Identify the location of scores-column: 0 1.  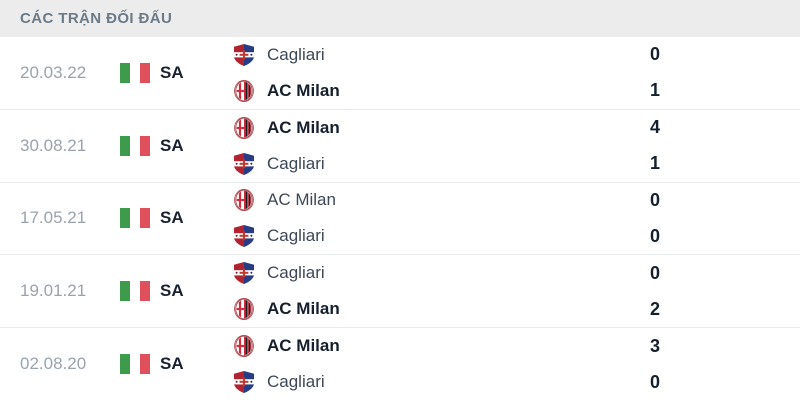
(705, 73).